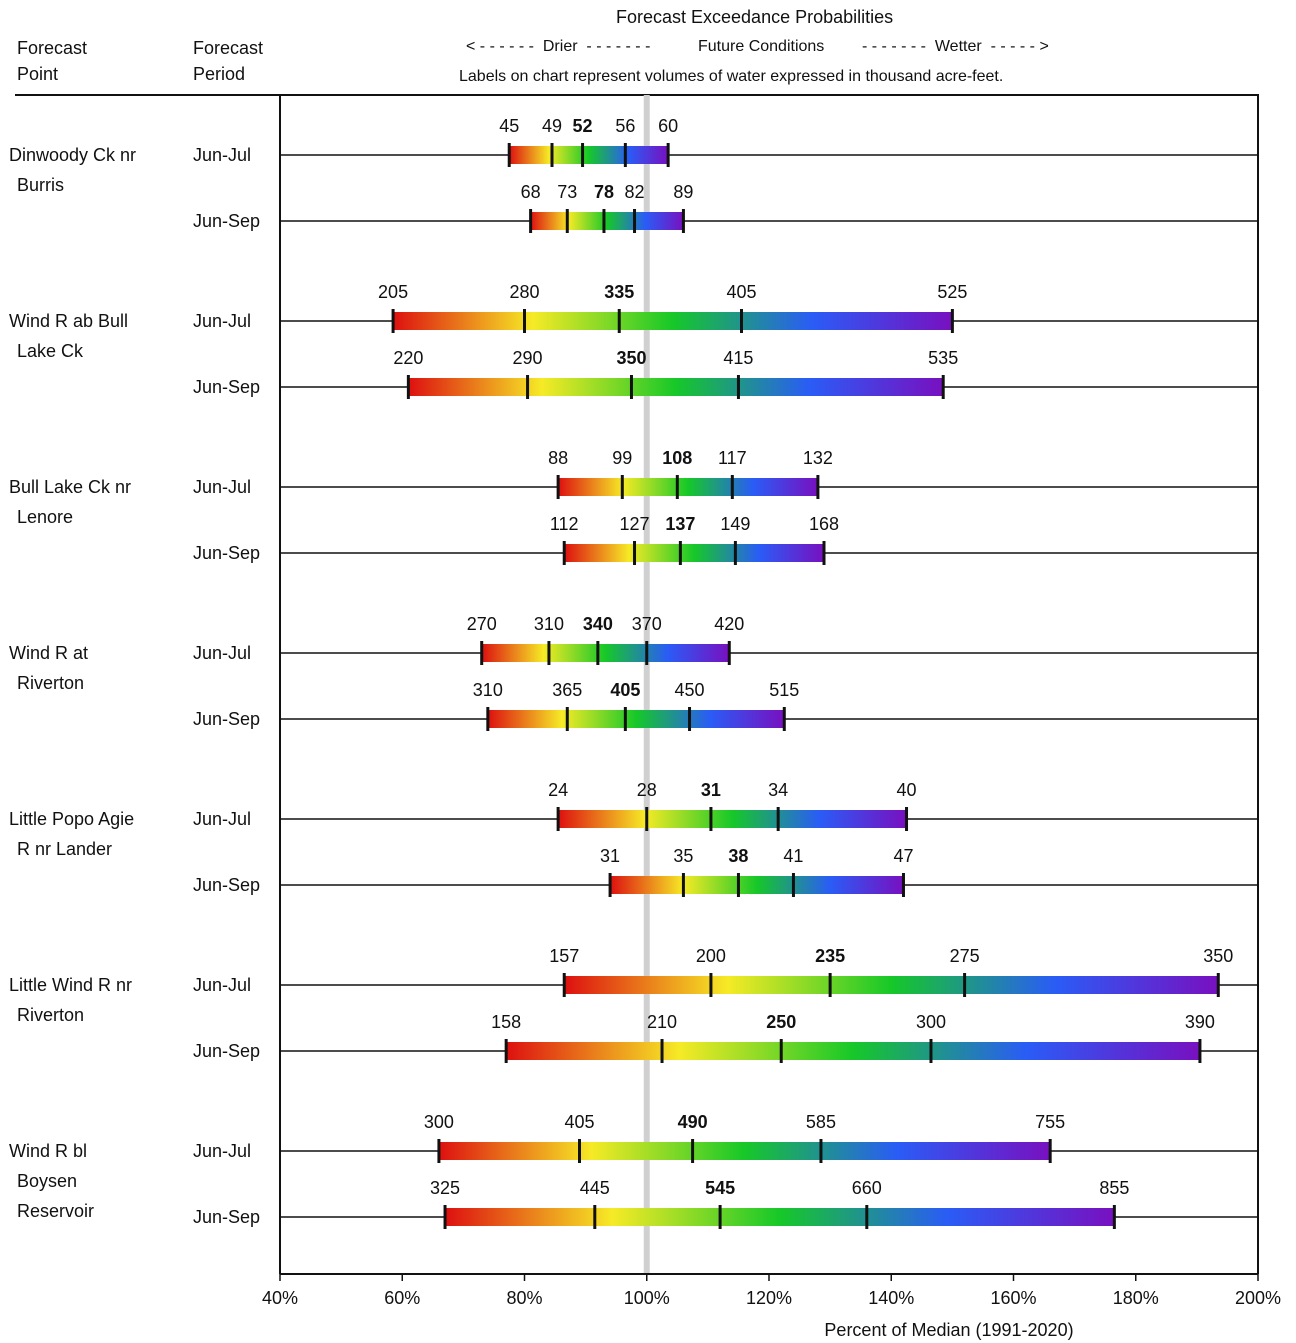  What do you see at coordinates (558, 46) in the screenshot?
I see `drier-label: < - - - - - - Drier - - - - - - -` at bounding box center [558, 46].